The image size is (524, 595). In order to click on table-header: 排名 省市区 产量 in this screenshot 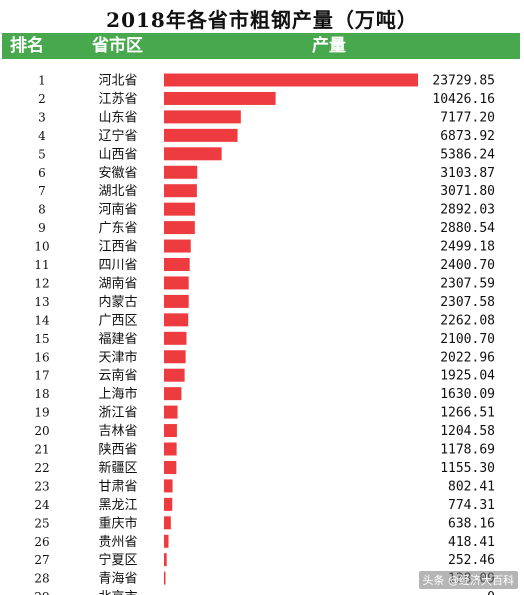, I will do `click(261, 46)`.